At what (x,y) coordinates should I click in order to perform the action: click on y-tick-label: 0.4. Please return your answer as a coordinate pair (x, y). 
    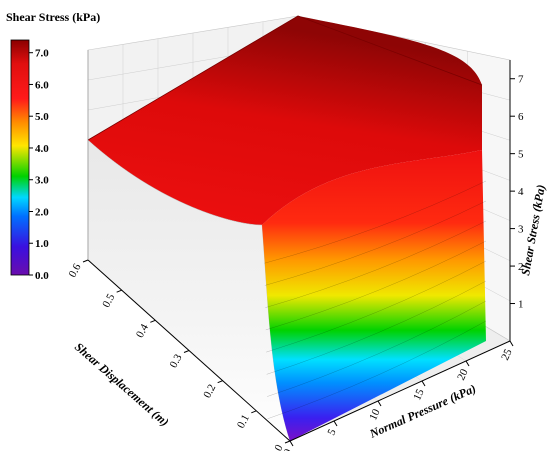
    Looking at the image, I should click on (142, 331).